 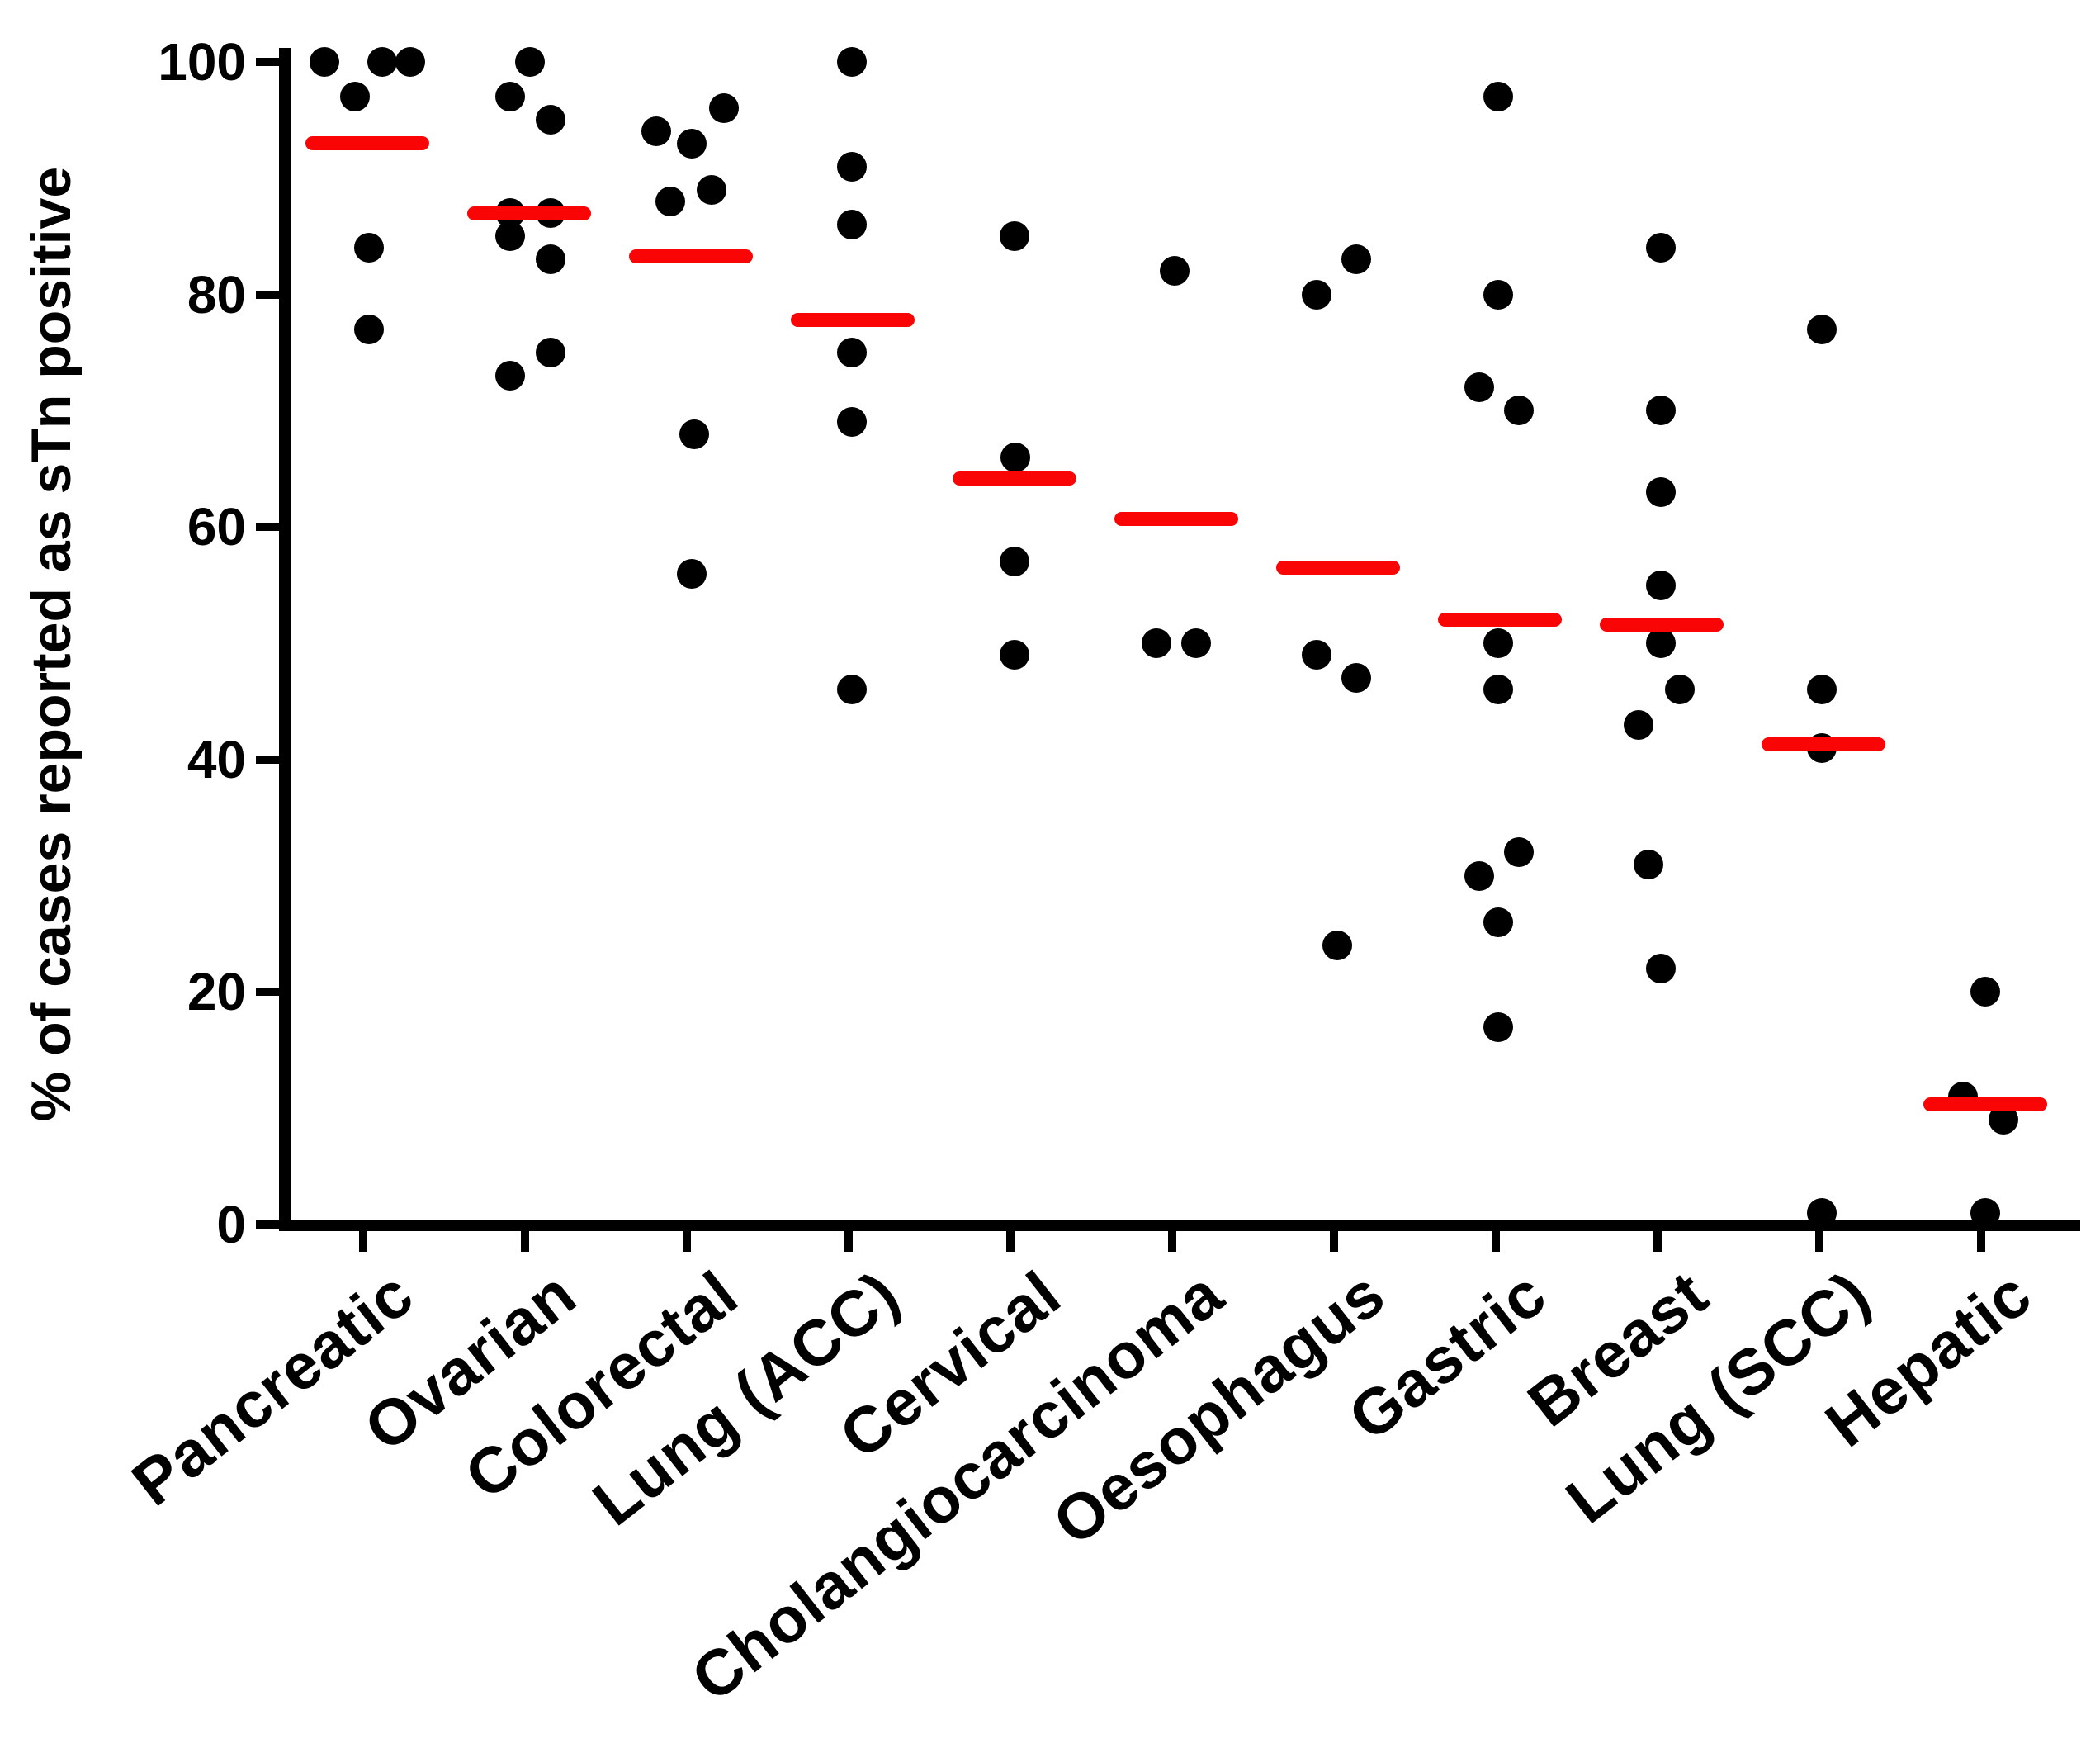 I want to click on y-tick-label: 0, so click(x=231, y=1224).